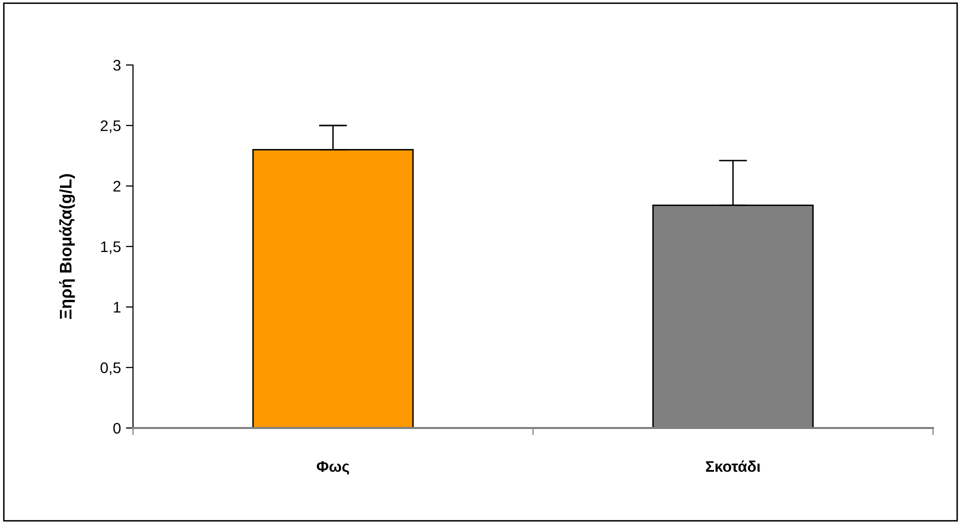 The image size is (961, 524). I want to click on y-tick-label: 2, so click(116, 186).